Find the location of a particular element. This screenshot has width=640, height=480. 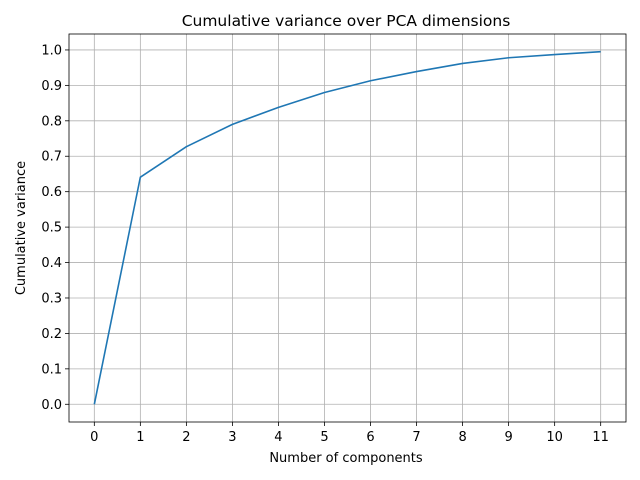

x-tick-label-5: 5 is located at coordinates (324, 437).